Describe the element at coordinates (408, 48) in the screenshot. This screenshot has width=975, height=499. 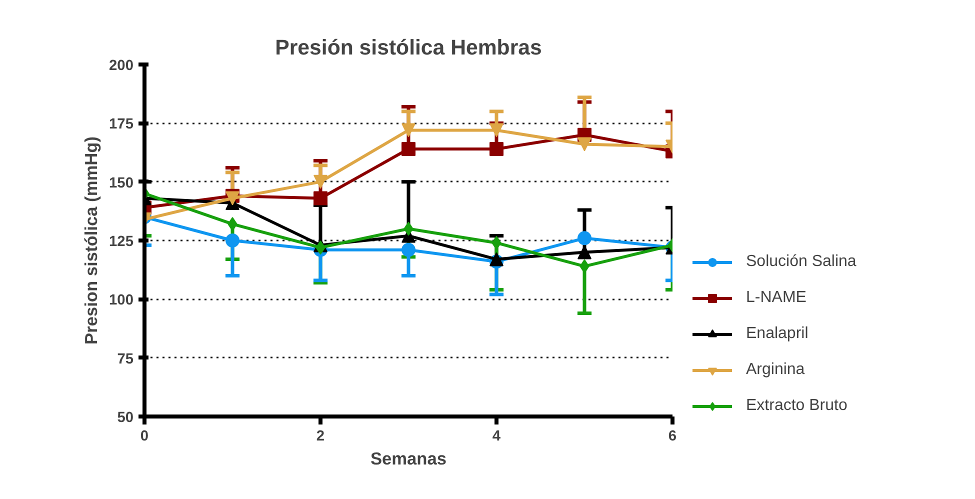
I see `chart-title: Presión sistólica Hembras` at that location.